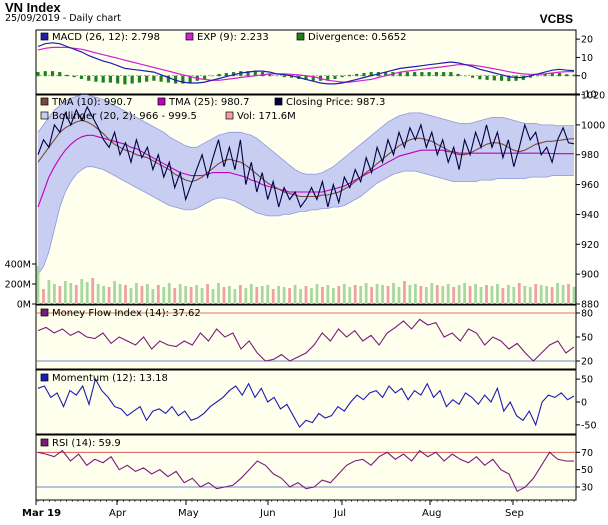  What do you see at coordinates (91, 102) in the screenshot?
I see `price-legend-label: TMA (10): 990.7` at bounding box center [91, 102].